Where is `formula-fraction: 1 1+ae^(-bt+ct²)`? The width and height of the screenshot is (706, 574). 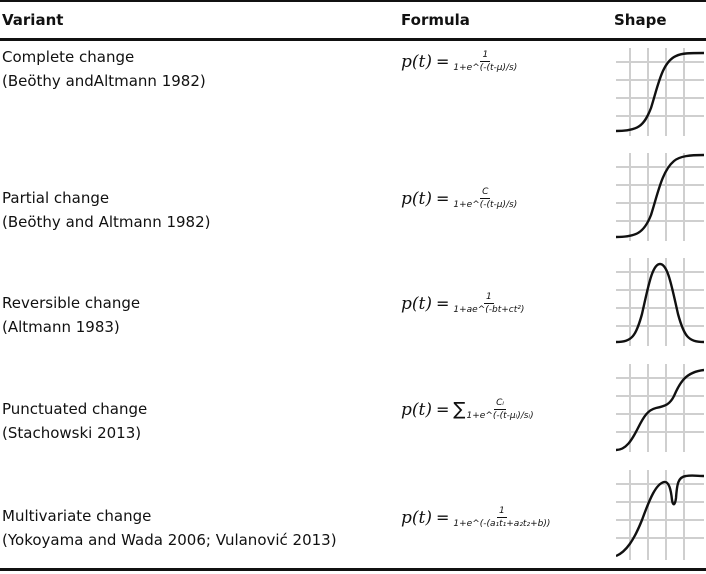 formula-fraction: 1 1+ae^(-bt+ct²) is located at coordinates (488, 303).